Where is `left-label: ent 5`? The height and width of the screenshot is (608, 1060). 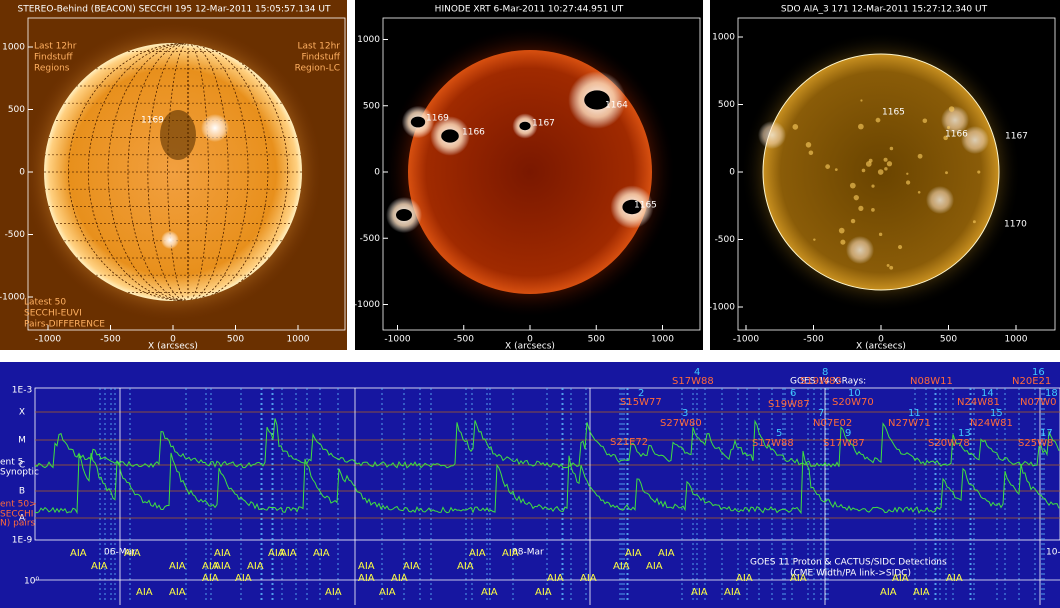
left-label: ent 5 is located at coordinates (11, 463).